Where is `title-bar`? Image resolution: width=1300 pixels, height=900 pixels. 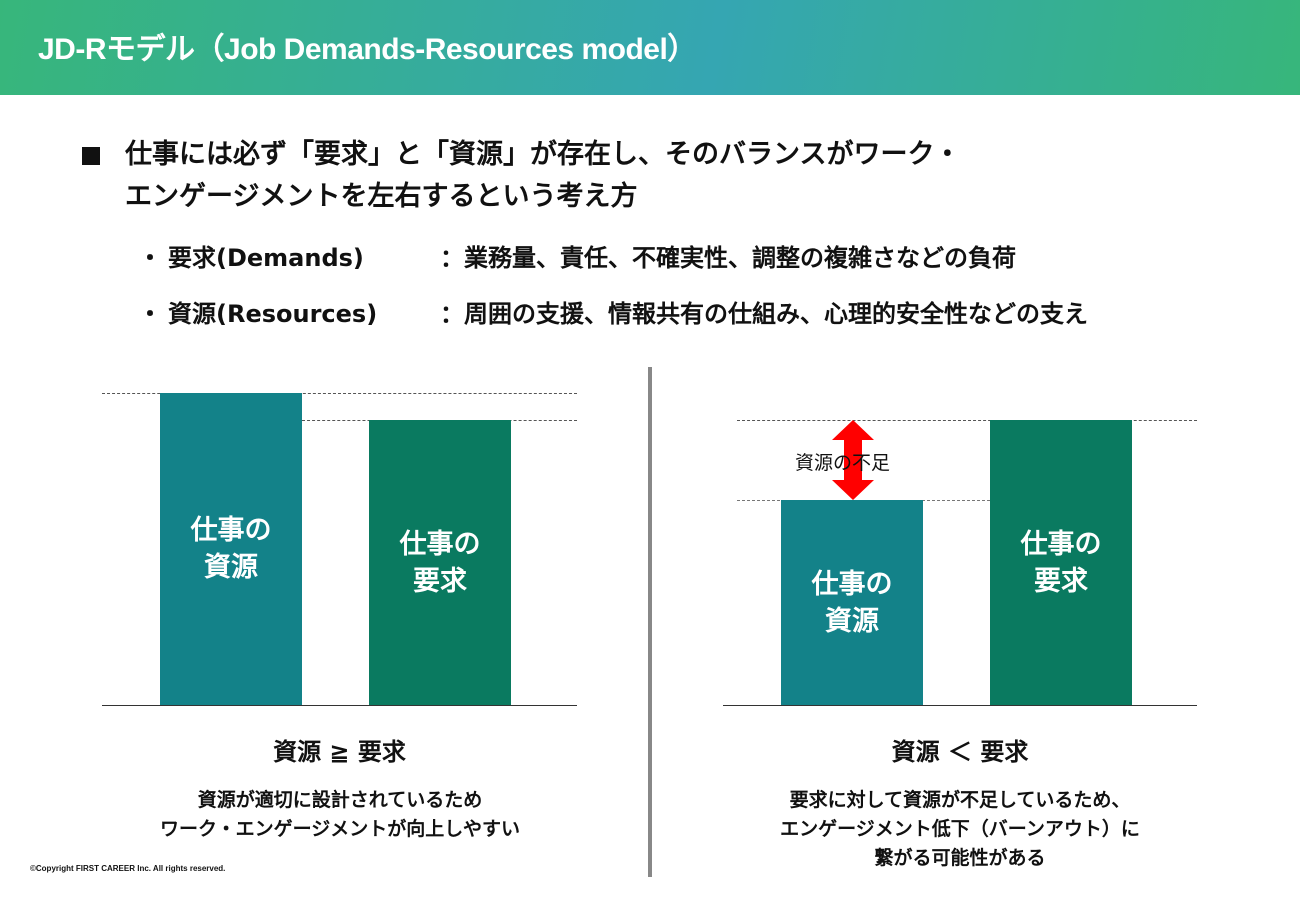
title-bar is located at coordinates (650, 47).